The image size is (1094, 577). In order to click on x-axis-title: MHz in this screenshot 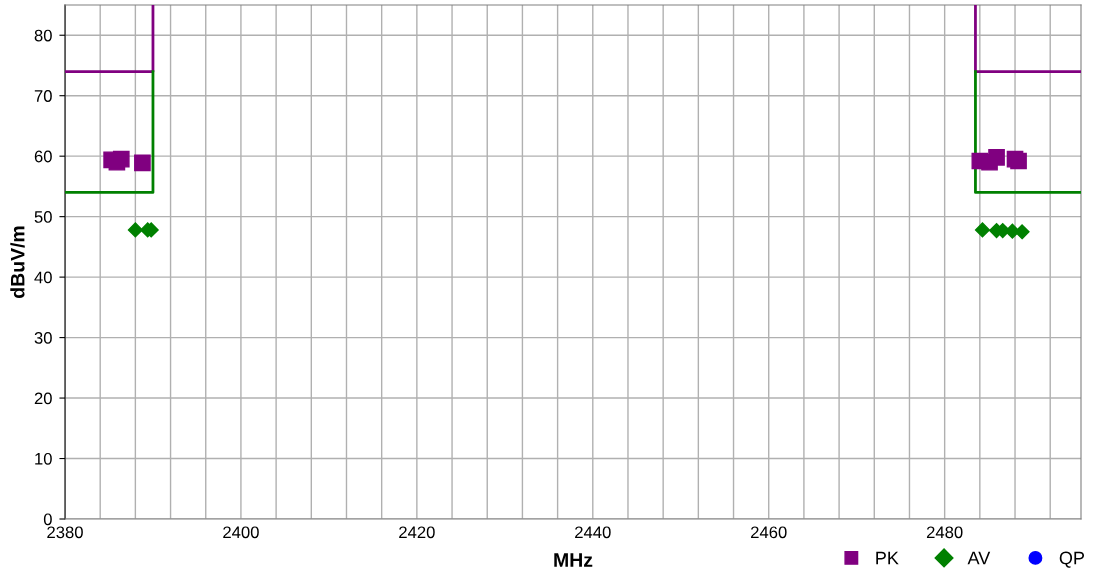, I will do `click(573, 560)`.